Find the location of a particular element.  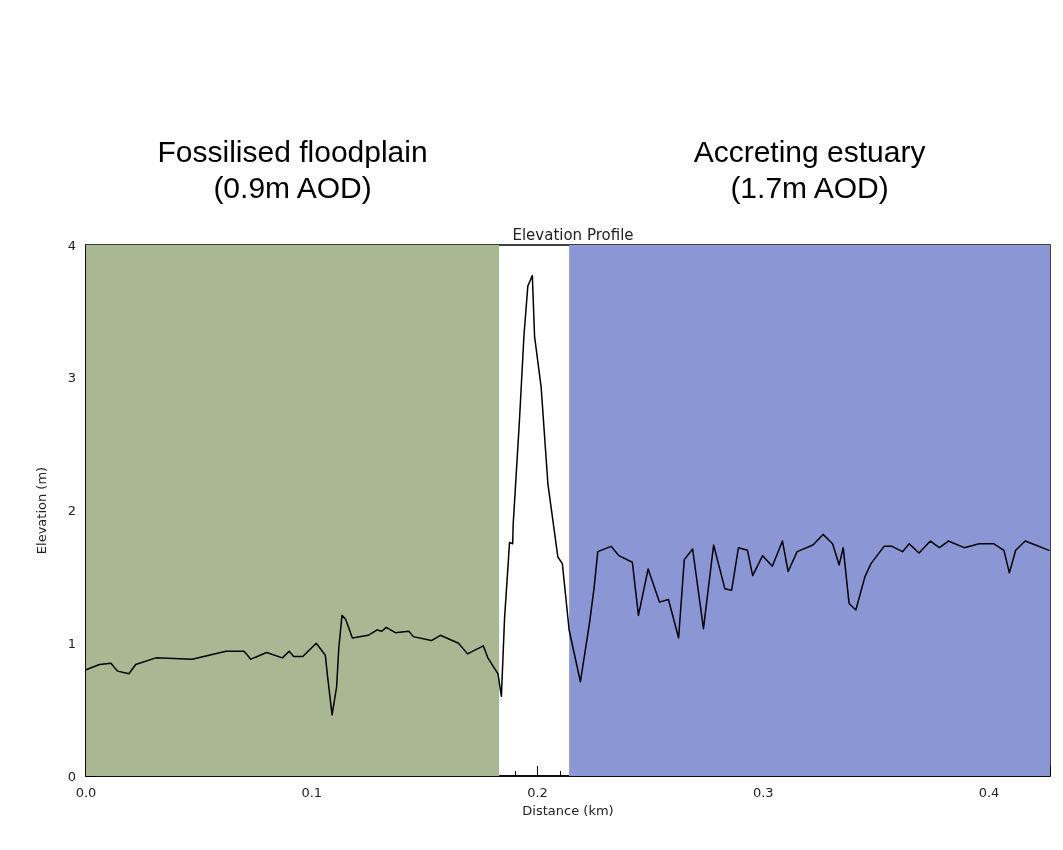

y-tick-label: 3 is located at coordinates (71, 378).